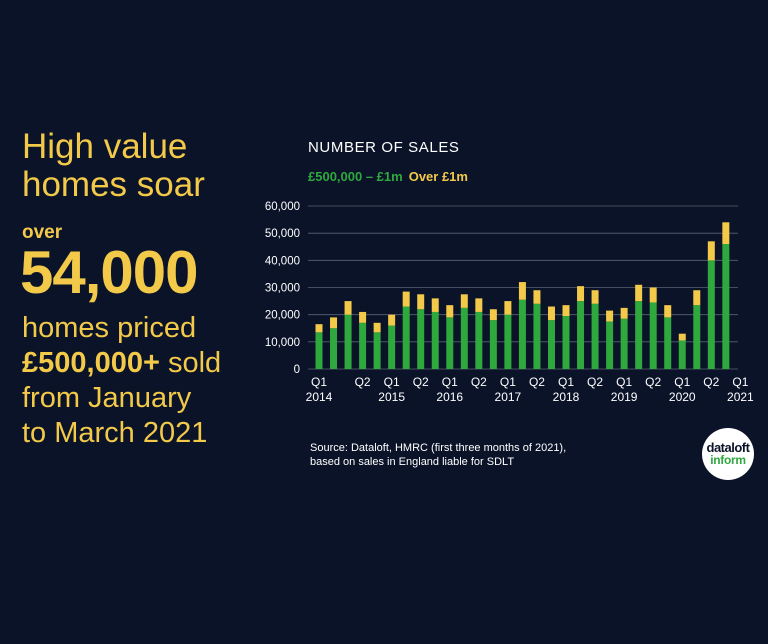 This screenshot has height=644, width=768. I want to click on headline-line-1: High value, so click(105, 146).